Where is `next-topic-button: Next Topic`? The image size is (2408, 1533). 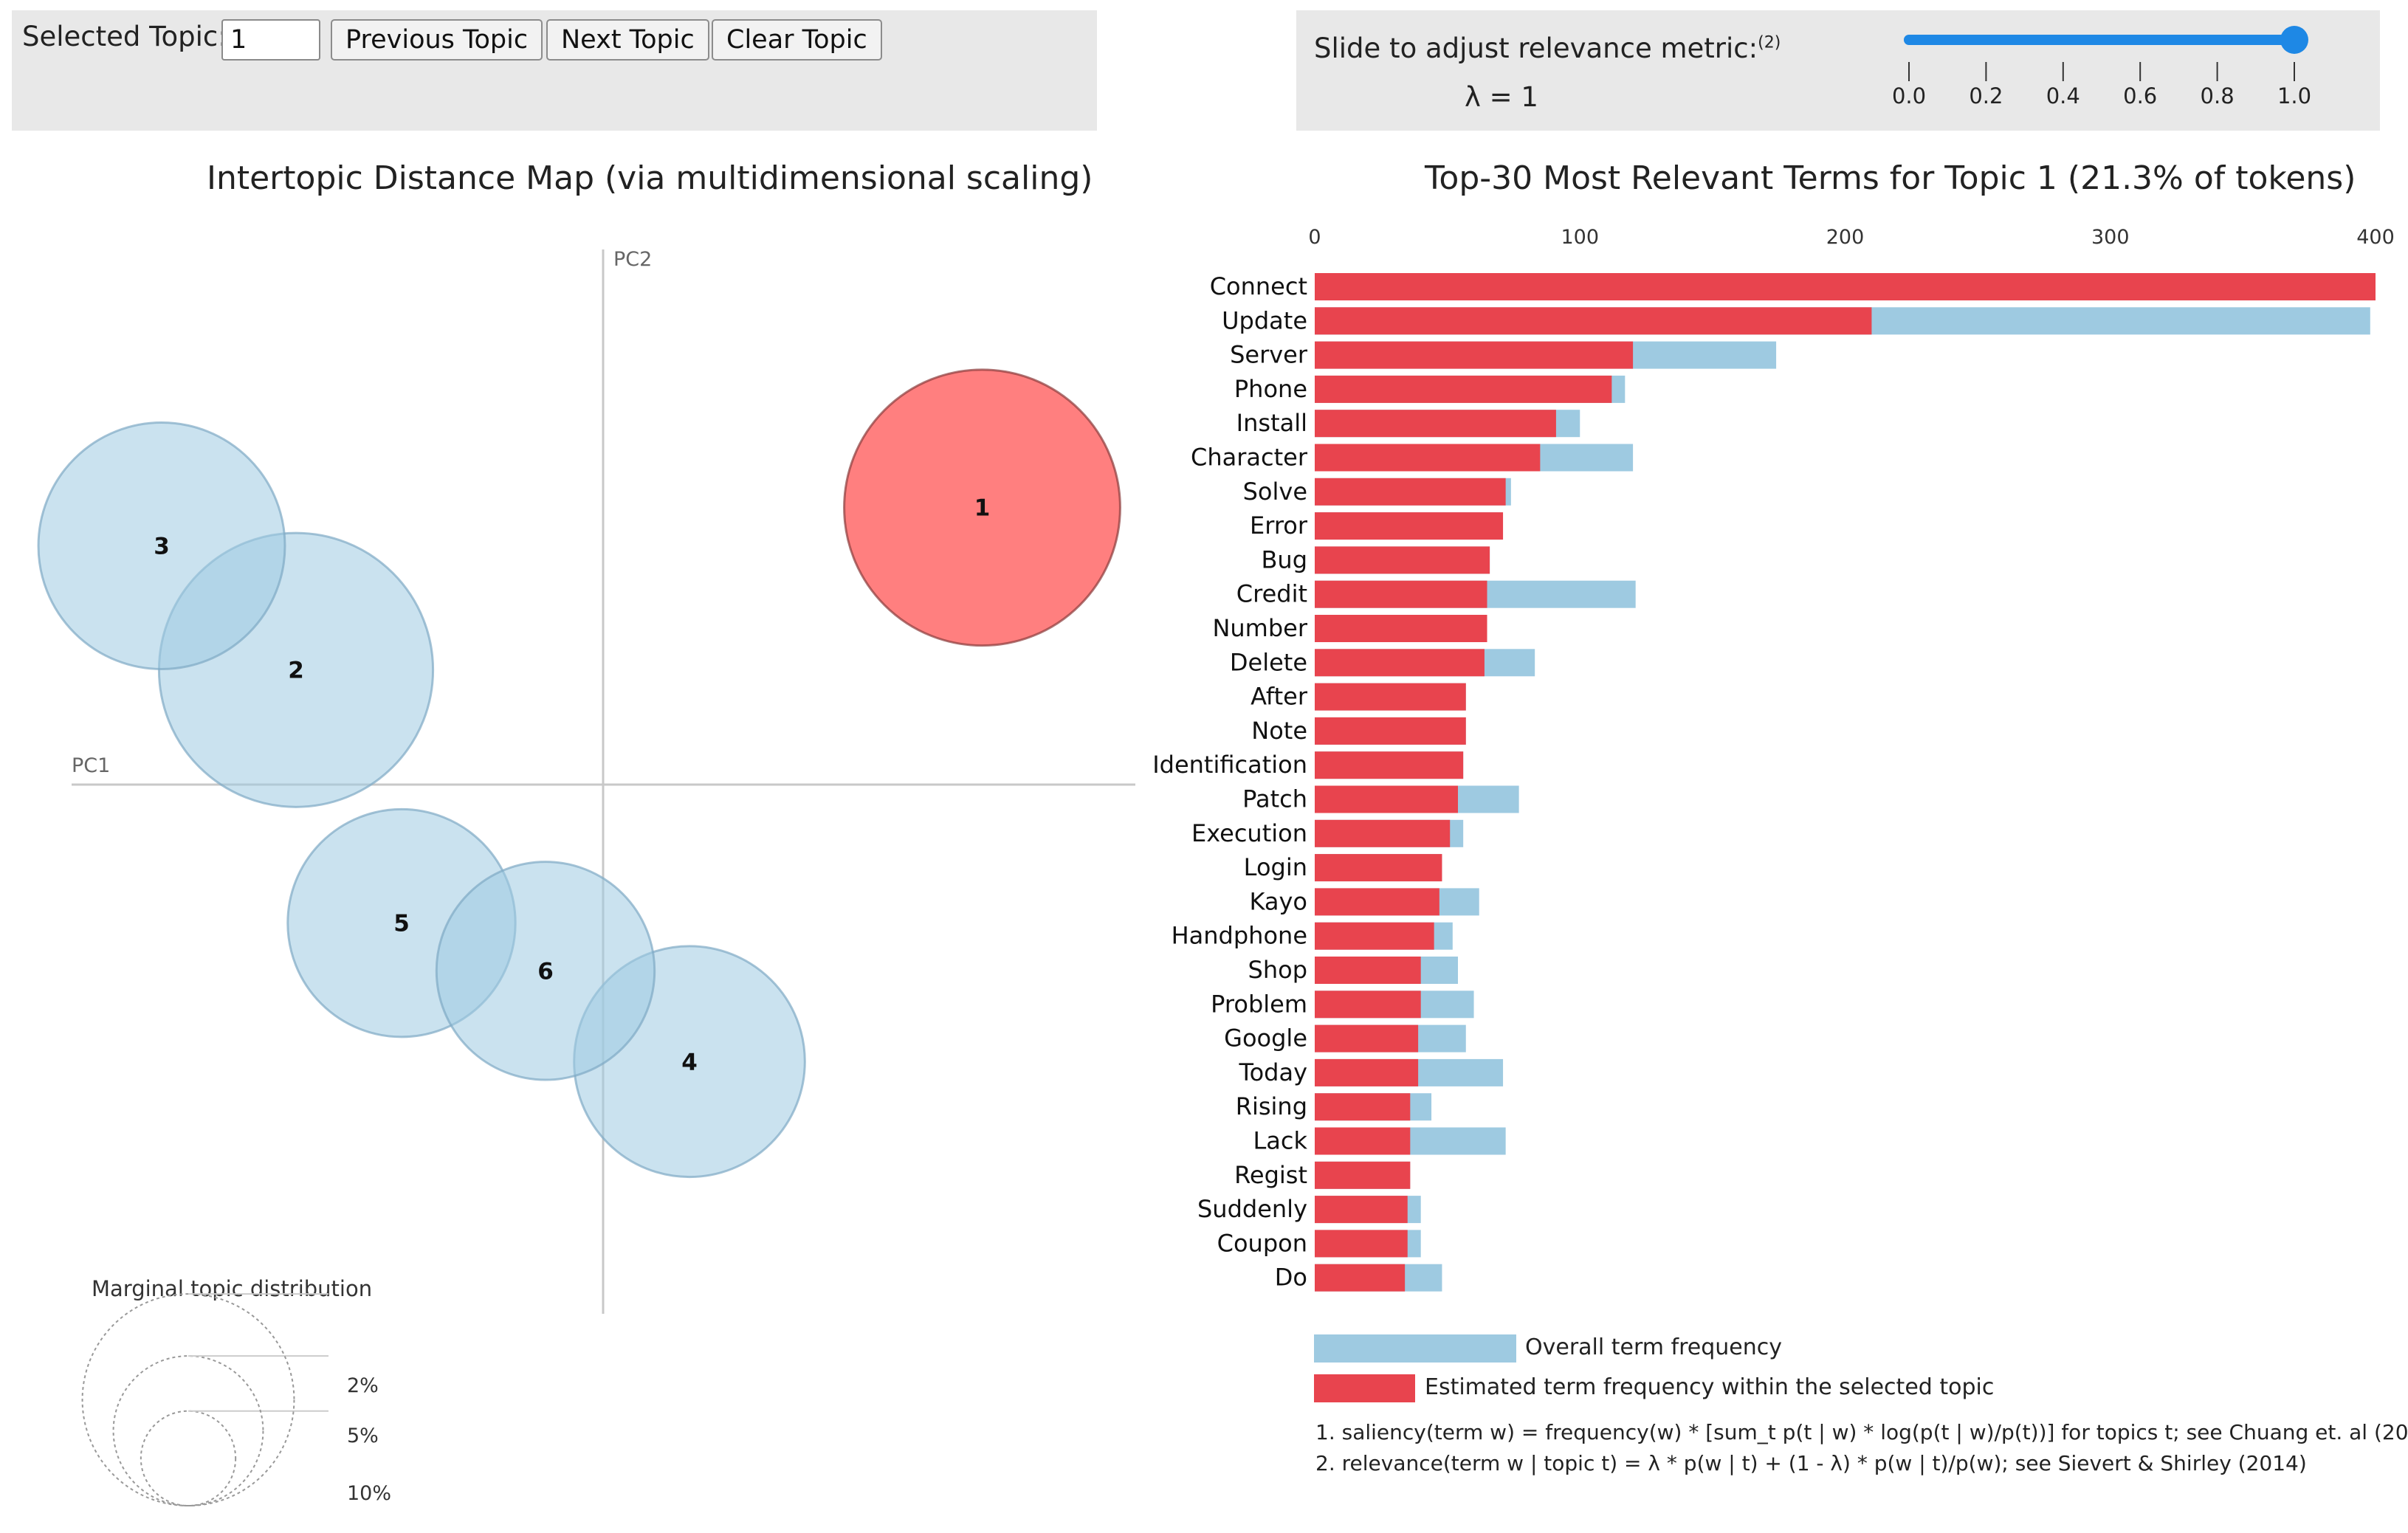 next-topic-button: Next Topic is located at coordinates (627, 40).